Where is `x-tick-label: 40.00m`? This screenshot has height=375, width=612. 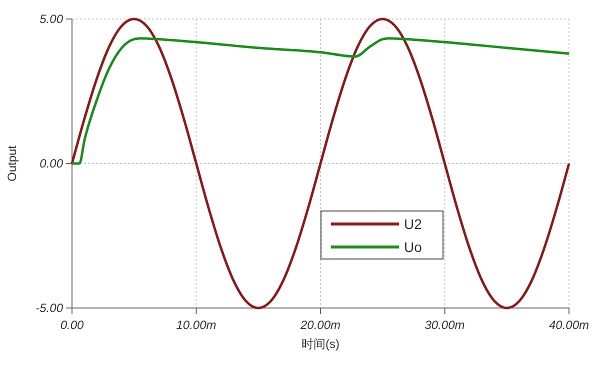
x-tick-label: 40.00m is located at coordinates (569, 325).